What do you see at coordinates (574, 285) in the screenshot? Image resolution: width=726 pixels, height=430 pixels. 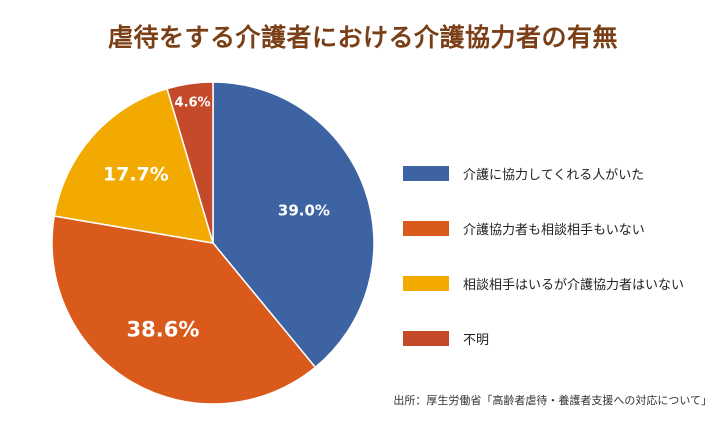 I see `legend-label: 相談相手はいるが介護協力者はいない` at bounding box center [574, 285].